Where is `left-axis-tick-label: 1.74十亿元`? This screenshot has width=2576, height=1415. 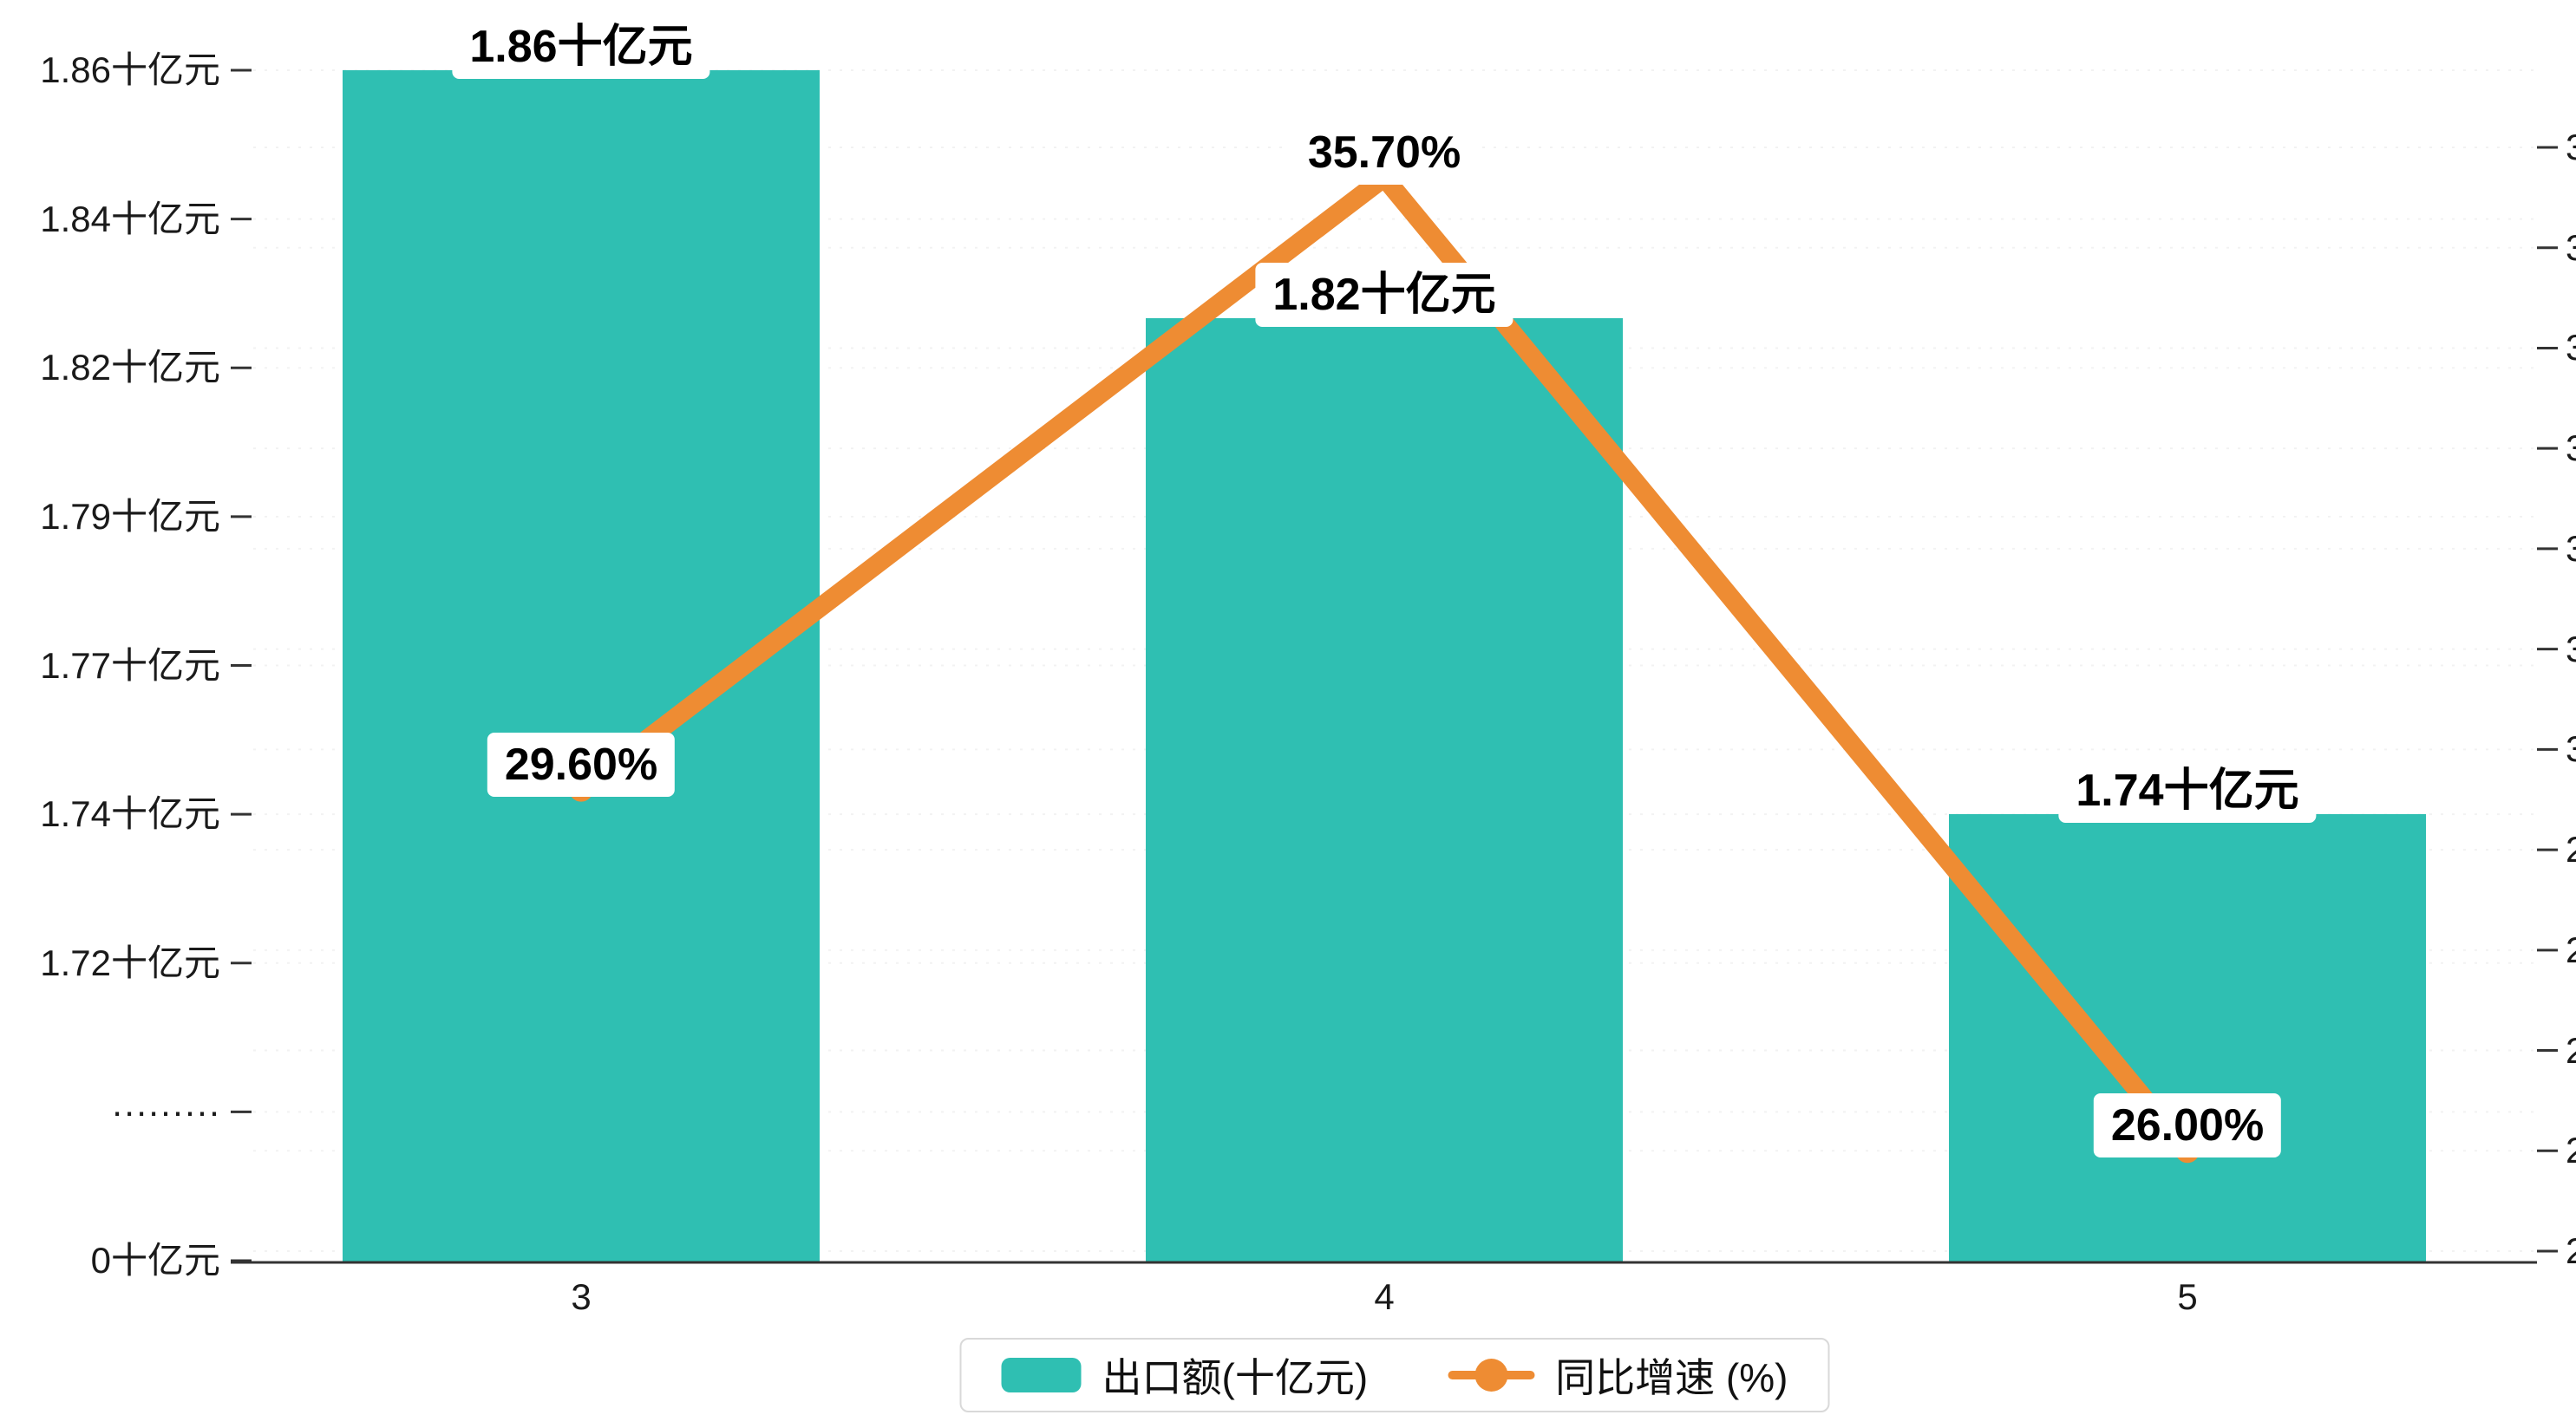 left-axis-tick-label: 1.74十亿元 is located at coordinates (130, 814).